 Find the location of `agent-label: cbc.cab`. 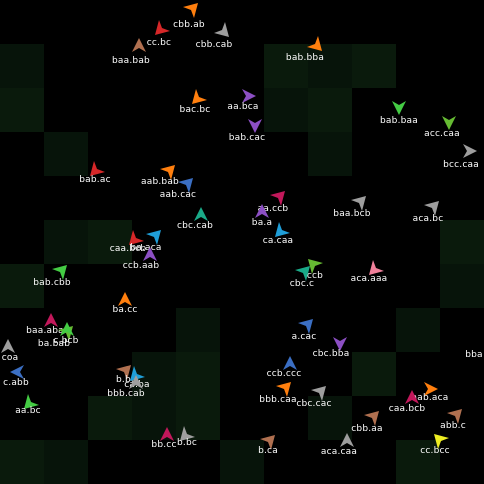

agent-label: cbc.cab is located at coordinates (195, 226).